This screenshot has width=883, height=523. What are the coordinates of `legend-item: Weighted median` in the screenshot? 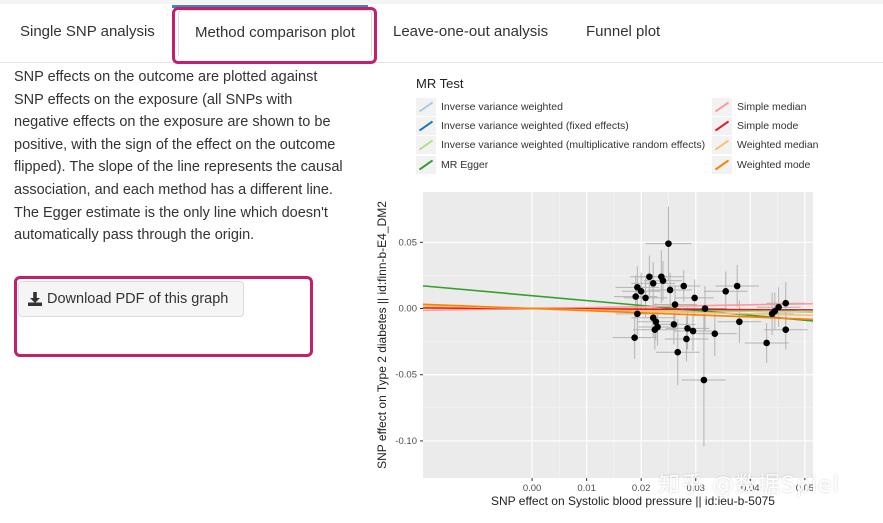 It's located at (765, 145).